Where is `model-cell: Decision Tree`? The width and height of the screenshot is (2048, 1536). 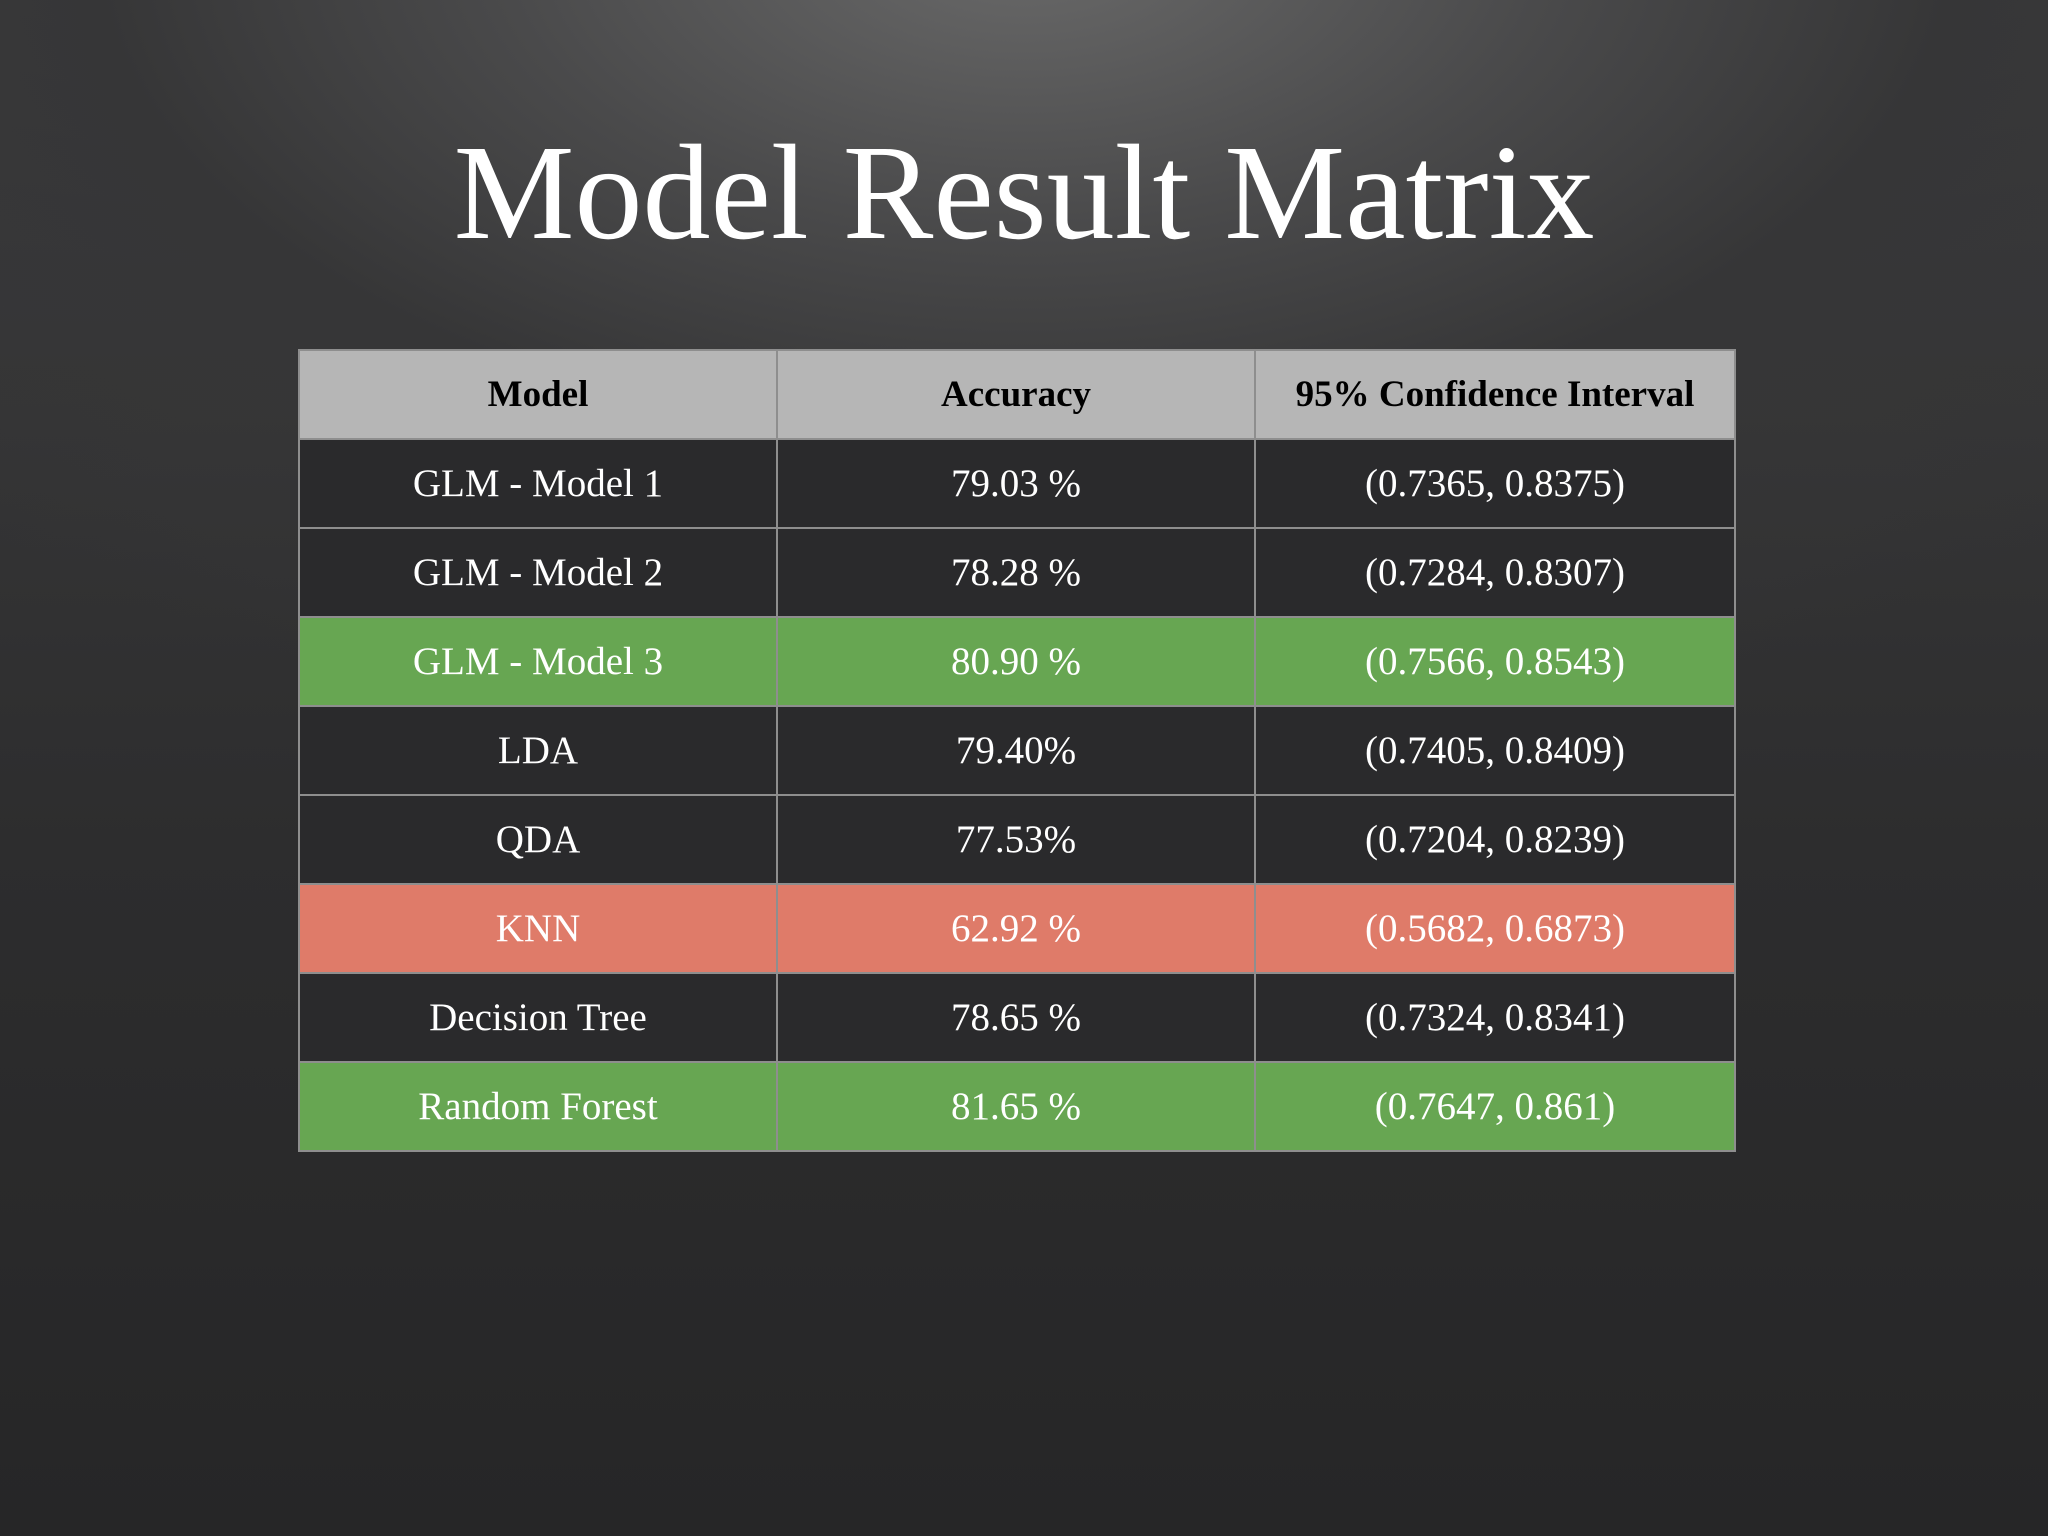
model-cell: Decision Tree is located at coordinates (538, 1017).